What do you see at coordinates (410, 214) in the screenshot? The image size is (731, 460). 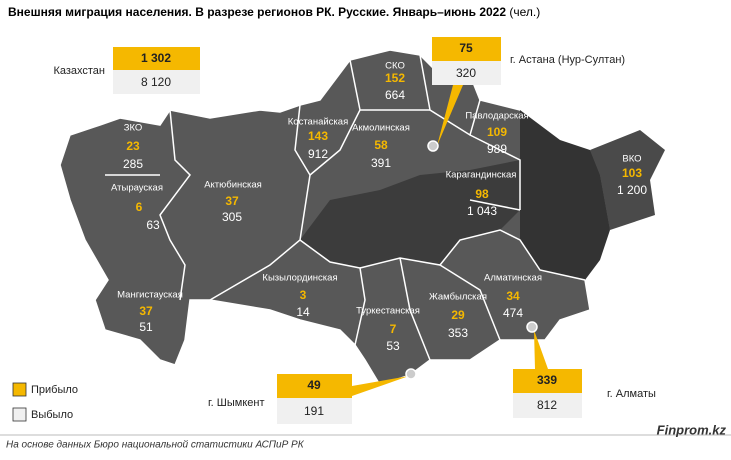 I see `region-center-dark` at bounding box center [410, 214].